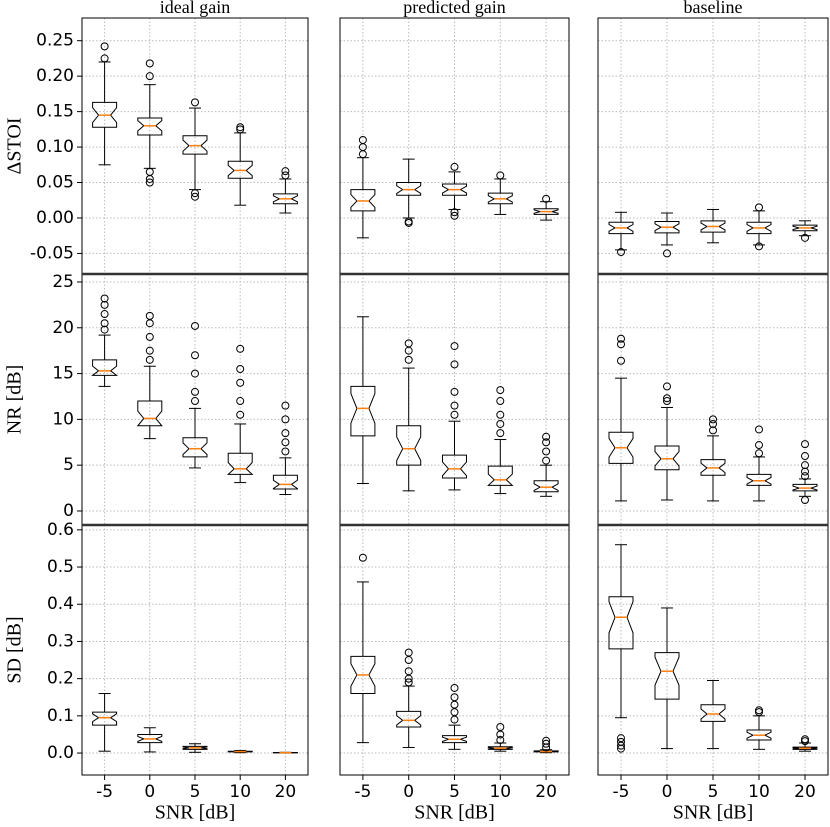  Describe the element at coordinates (63, 419) in the screenshot. I see `y-tick-label: 10` at that location.